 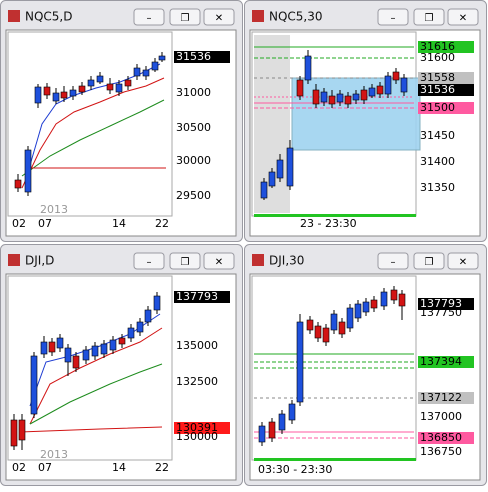 I want to click on window-title: NQC5,D, so click(x=49, y=17).